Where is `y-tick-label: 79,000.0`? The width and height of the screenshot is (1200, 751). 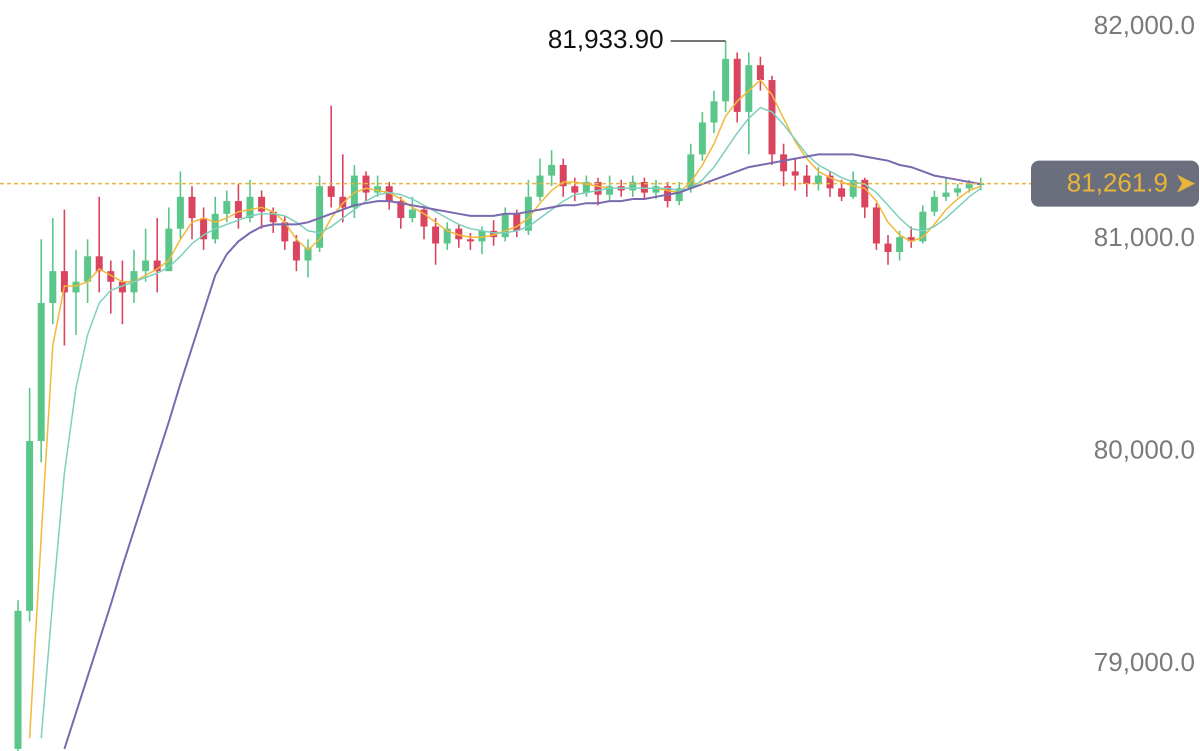
y-tick-label: 79,000.0 is located at coordinates (1144, 662).